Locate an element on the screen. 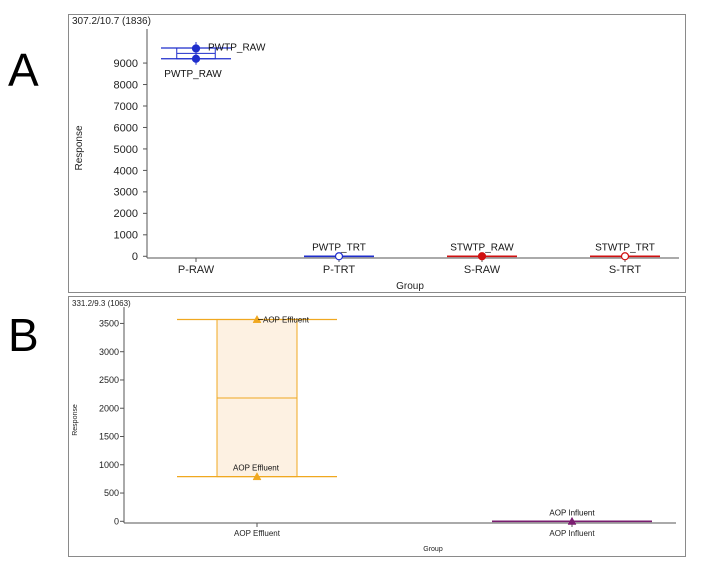 This screenshot has width=713, height=577. chart-a-y-tick-label: 9000 is located at coordinates (126, 64).